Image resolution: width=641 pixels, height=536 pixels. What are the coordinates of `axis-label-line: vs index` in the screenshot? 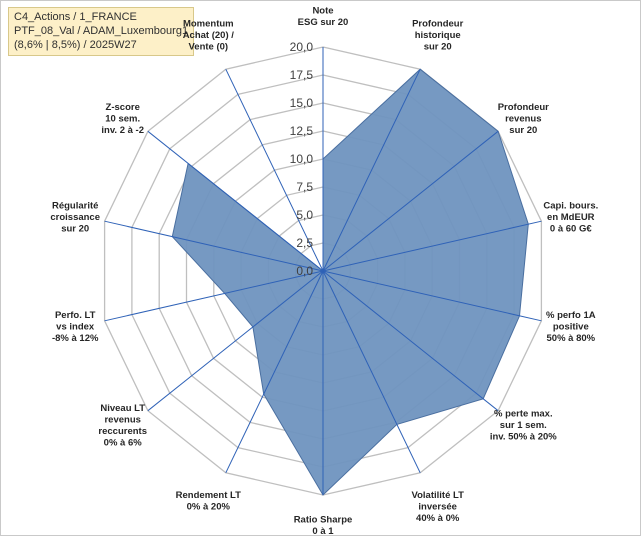 It's located at (75, 327).